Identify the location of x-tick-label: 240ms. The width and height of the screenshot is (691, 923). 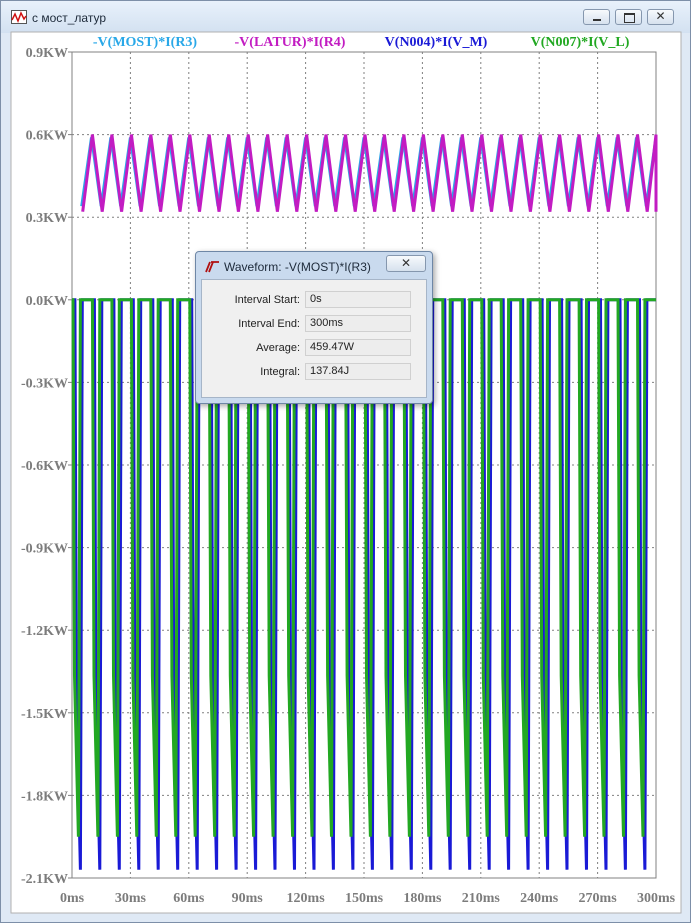
(539, 898).